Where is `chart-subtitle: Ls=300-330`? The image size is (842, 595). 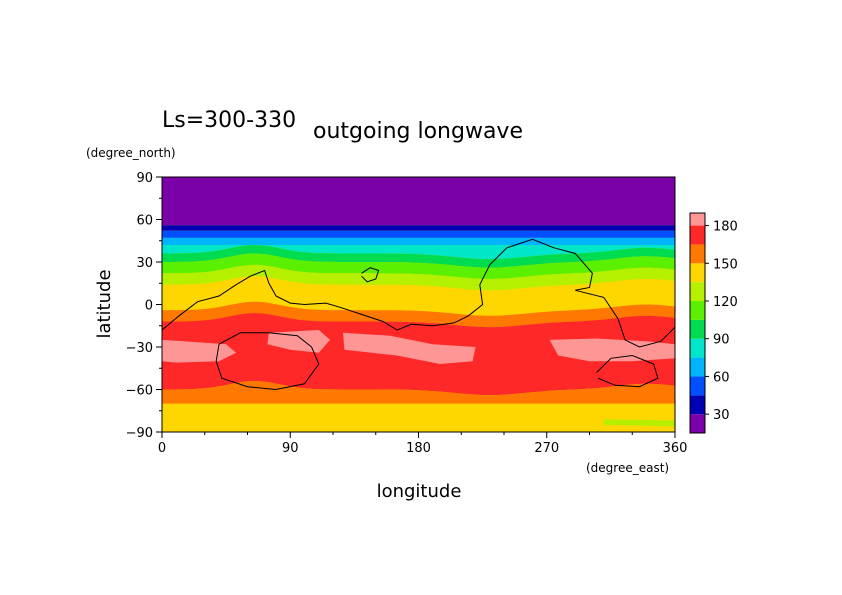 chart-subtitle: Ls=300-330 is located at coordinates (229, 120).